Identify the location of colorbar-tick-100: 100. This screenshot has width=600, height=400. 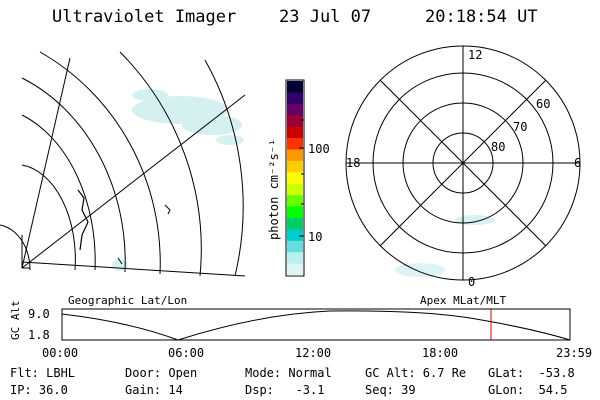
(319, 149).